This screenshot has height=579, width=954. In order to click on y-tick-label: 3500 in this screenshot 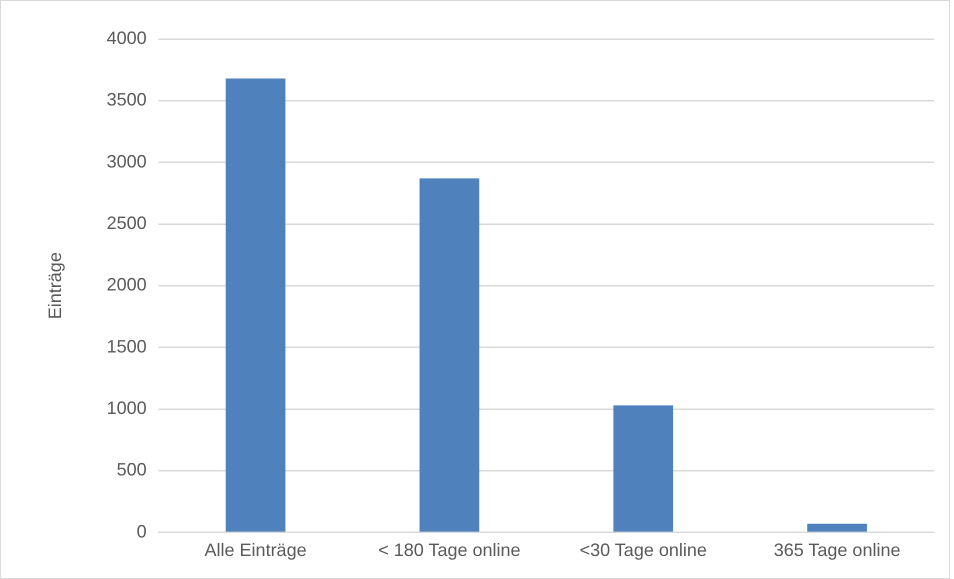, I will do `click(126, 100)`.